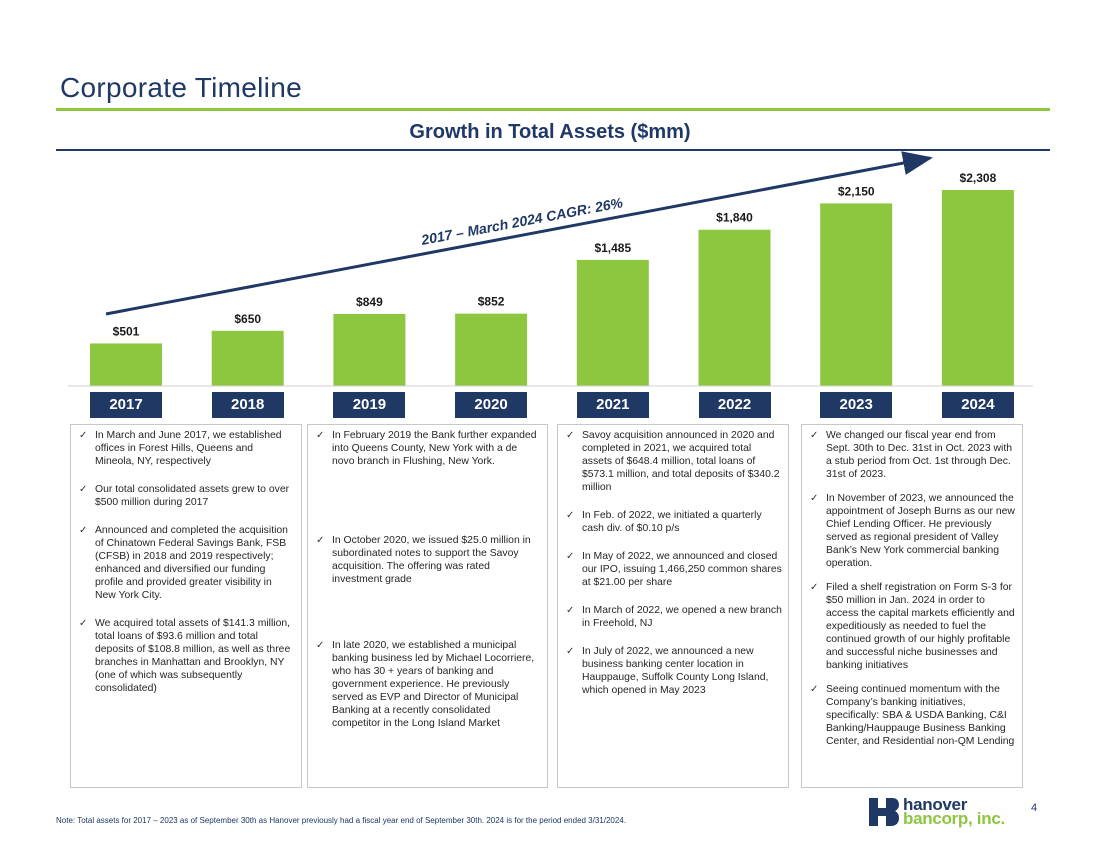  What do you see at coordinates (856, 405) in the screenshot?
I see `year-label-2023: 2023` at bounding box center [856, 405].